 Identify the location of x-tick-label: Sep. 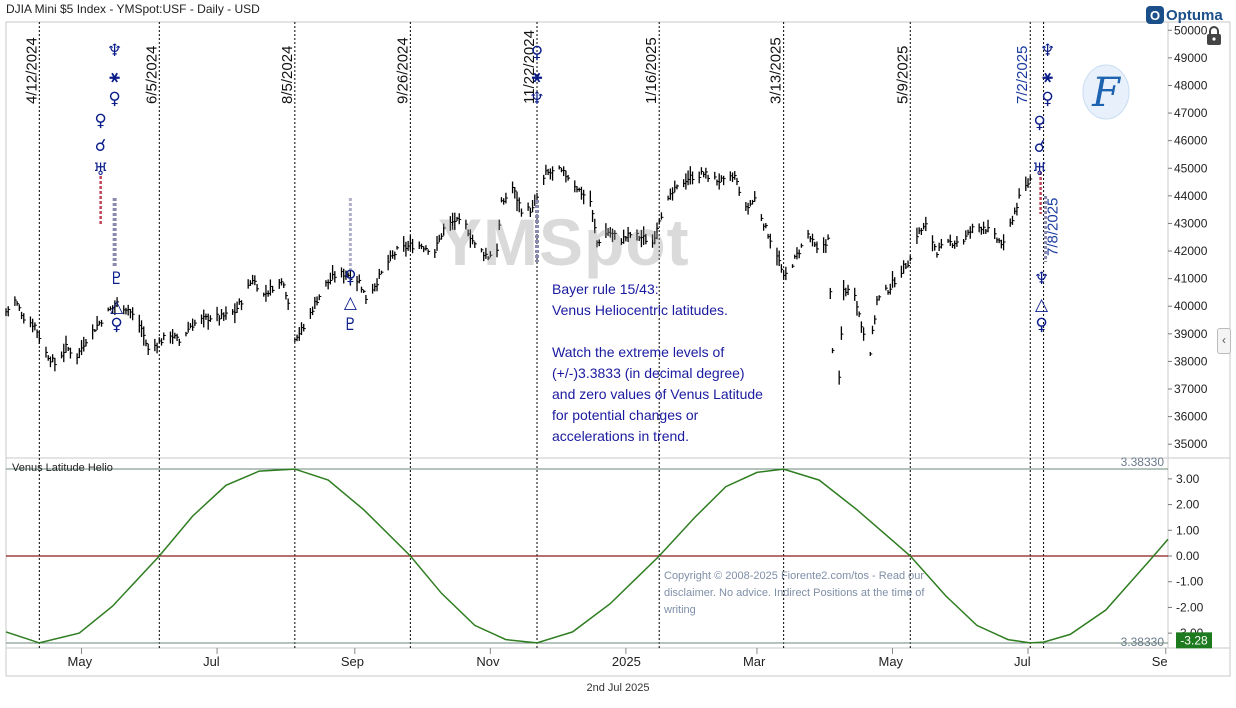
(352, 661).